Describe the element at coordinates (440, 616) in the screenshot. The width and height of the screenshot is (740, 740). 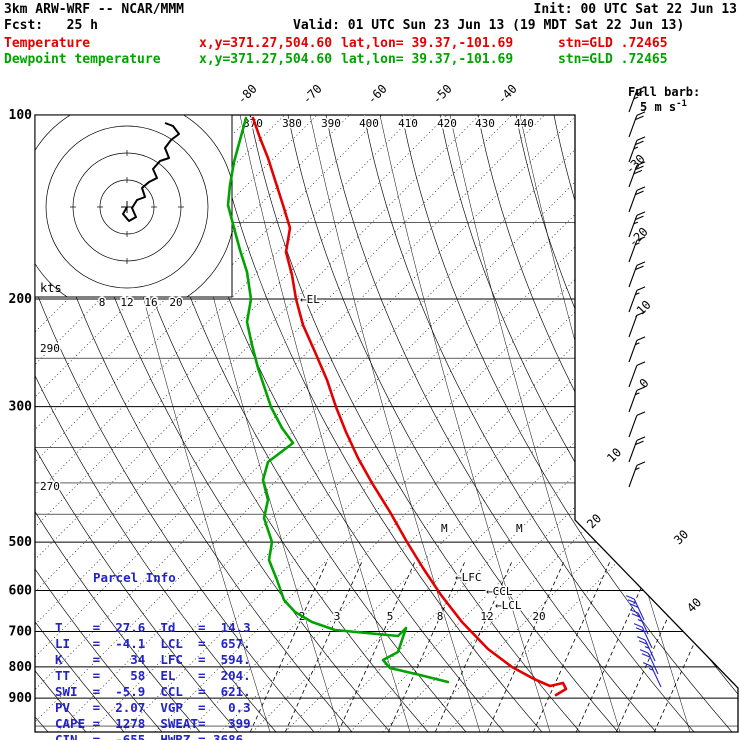
I see `mixing-ratio-label: 8` at that location.